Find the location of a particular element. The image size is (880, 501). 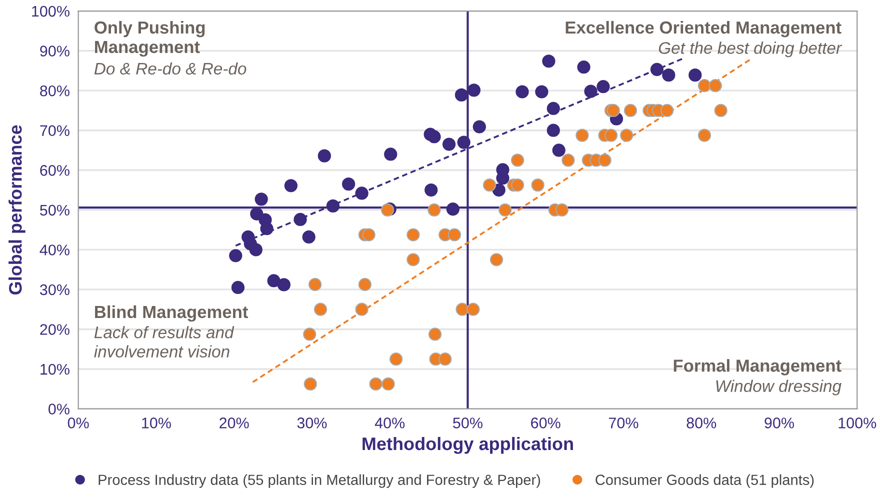

x-tick-label: 10% is located at coordinates (156, 423).